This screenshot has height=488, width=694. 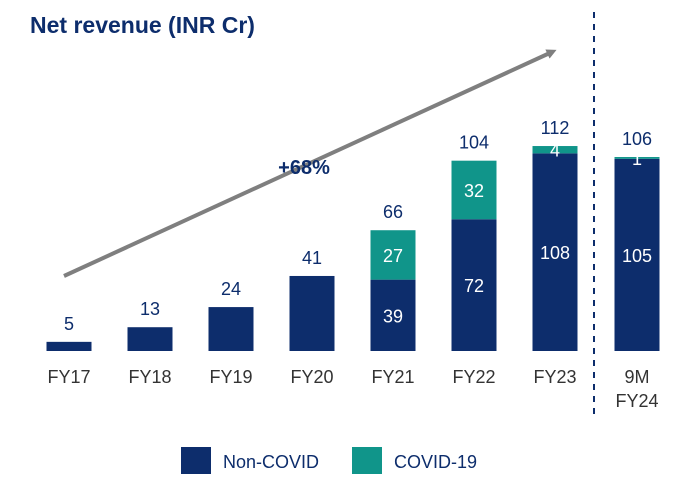 What do you see at coordinates (230, 377) in the screenshot?
I see `x-tick-label: FY19` at bounding box center [230, 377].